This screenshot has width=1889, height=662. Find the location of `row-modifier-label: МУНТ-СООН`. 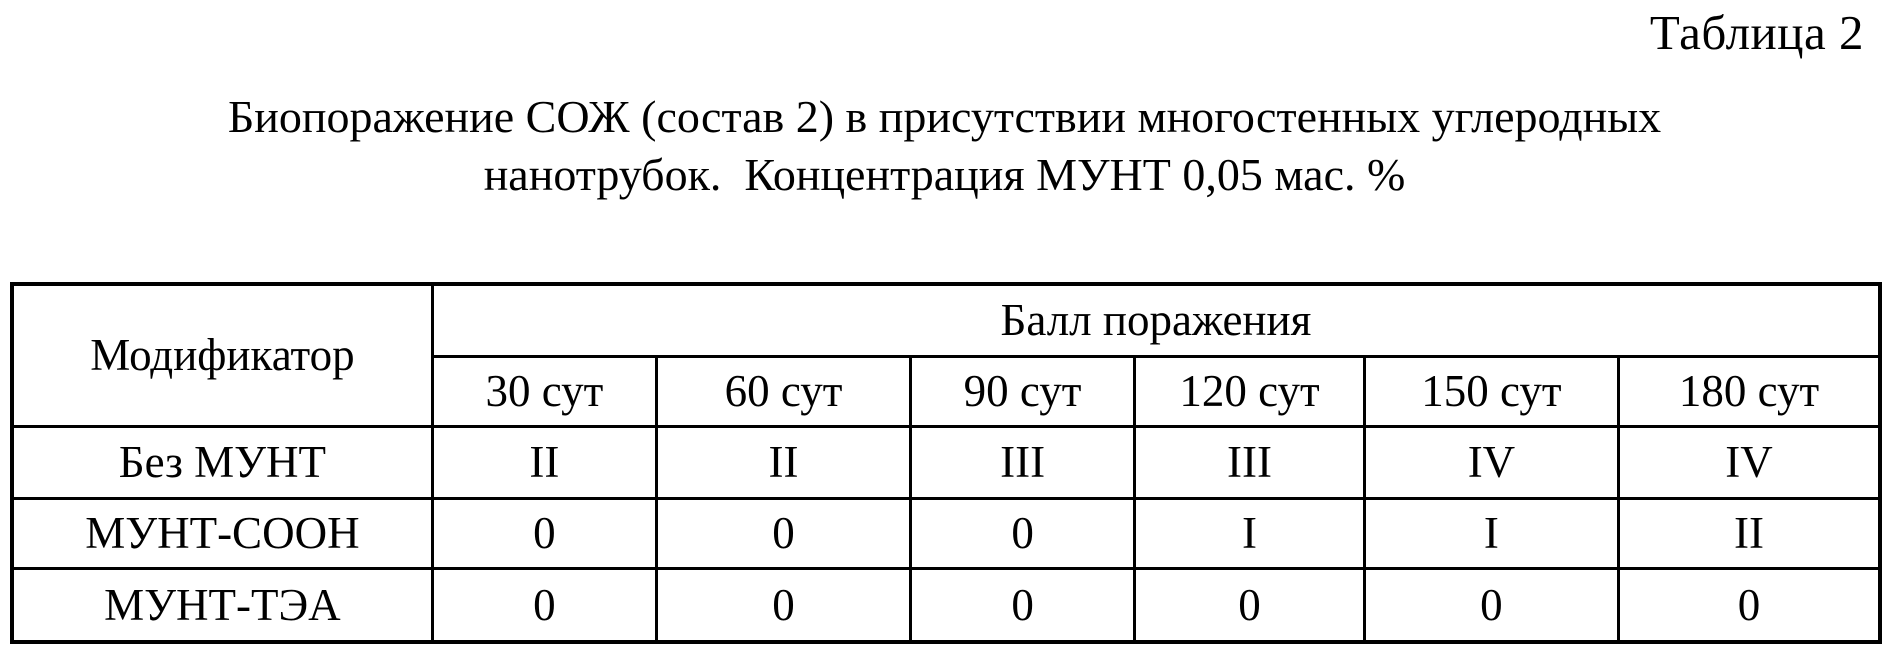

row-modifier-label: МУНТ-СООН is located at coordinates (222, 533).